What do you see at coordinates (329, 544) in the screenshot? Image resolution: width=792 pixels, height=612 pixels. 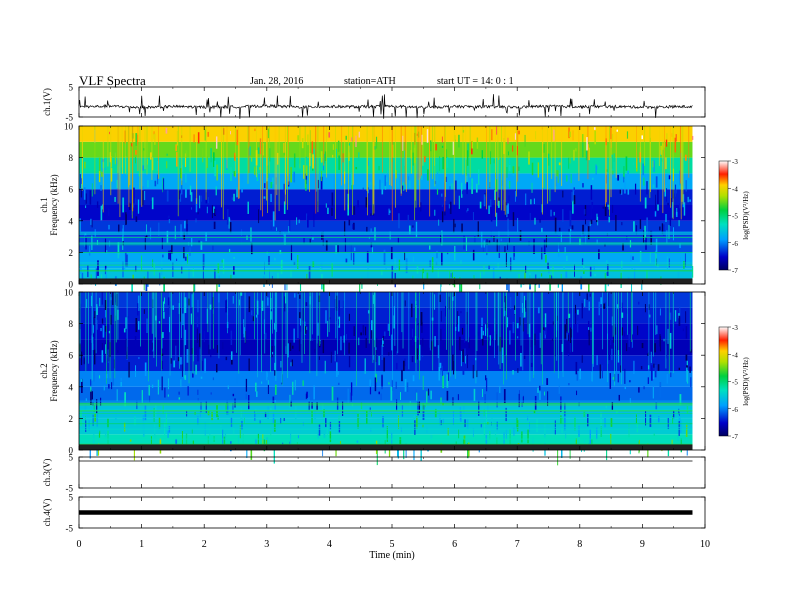 I see `x-tick-label-4: 4` at bounding box center [329, 544].